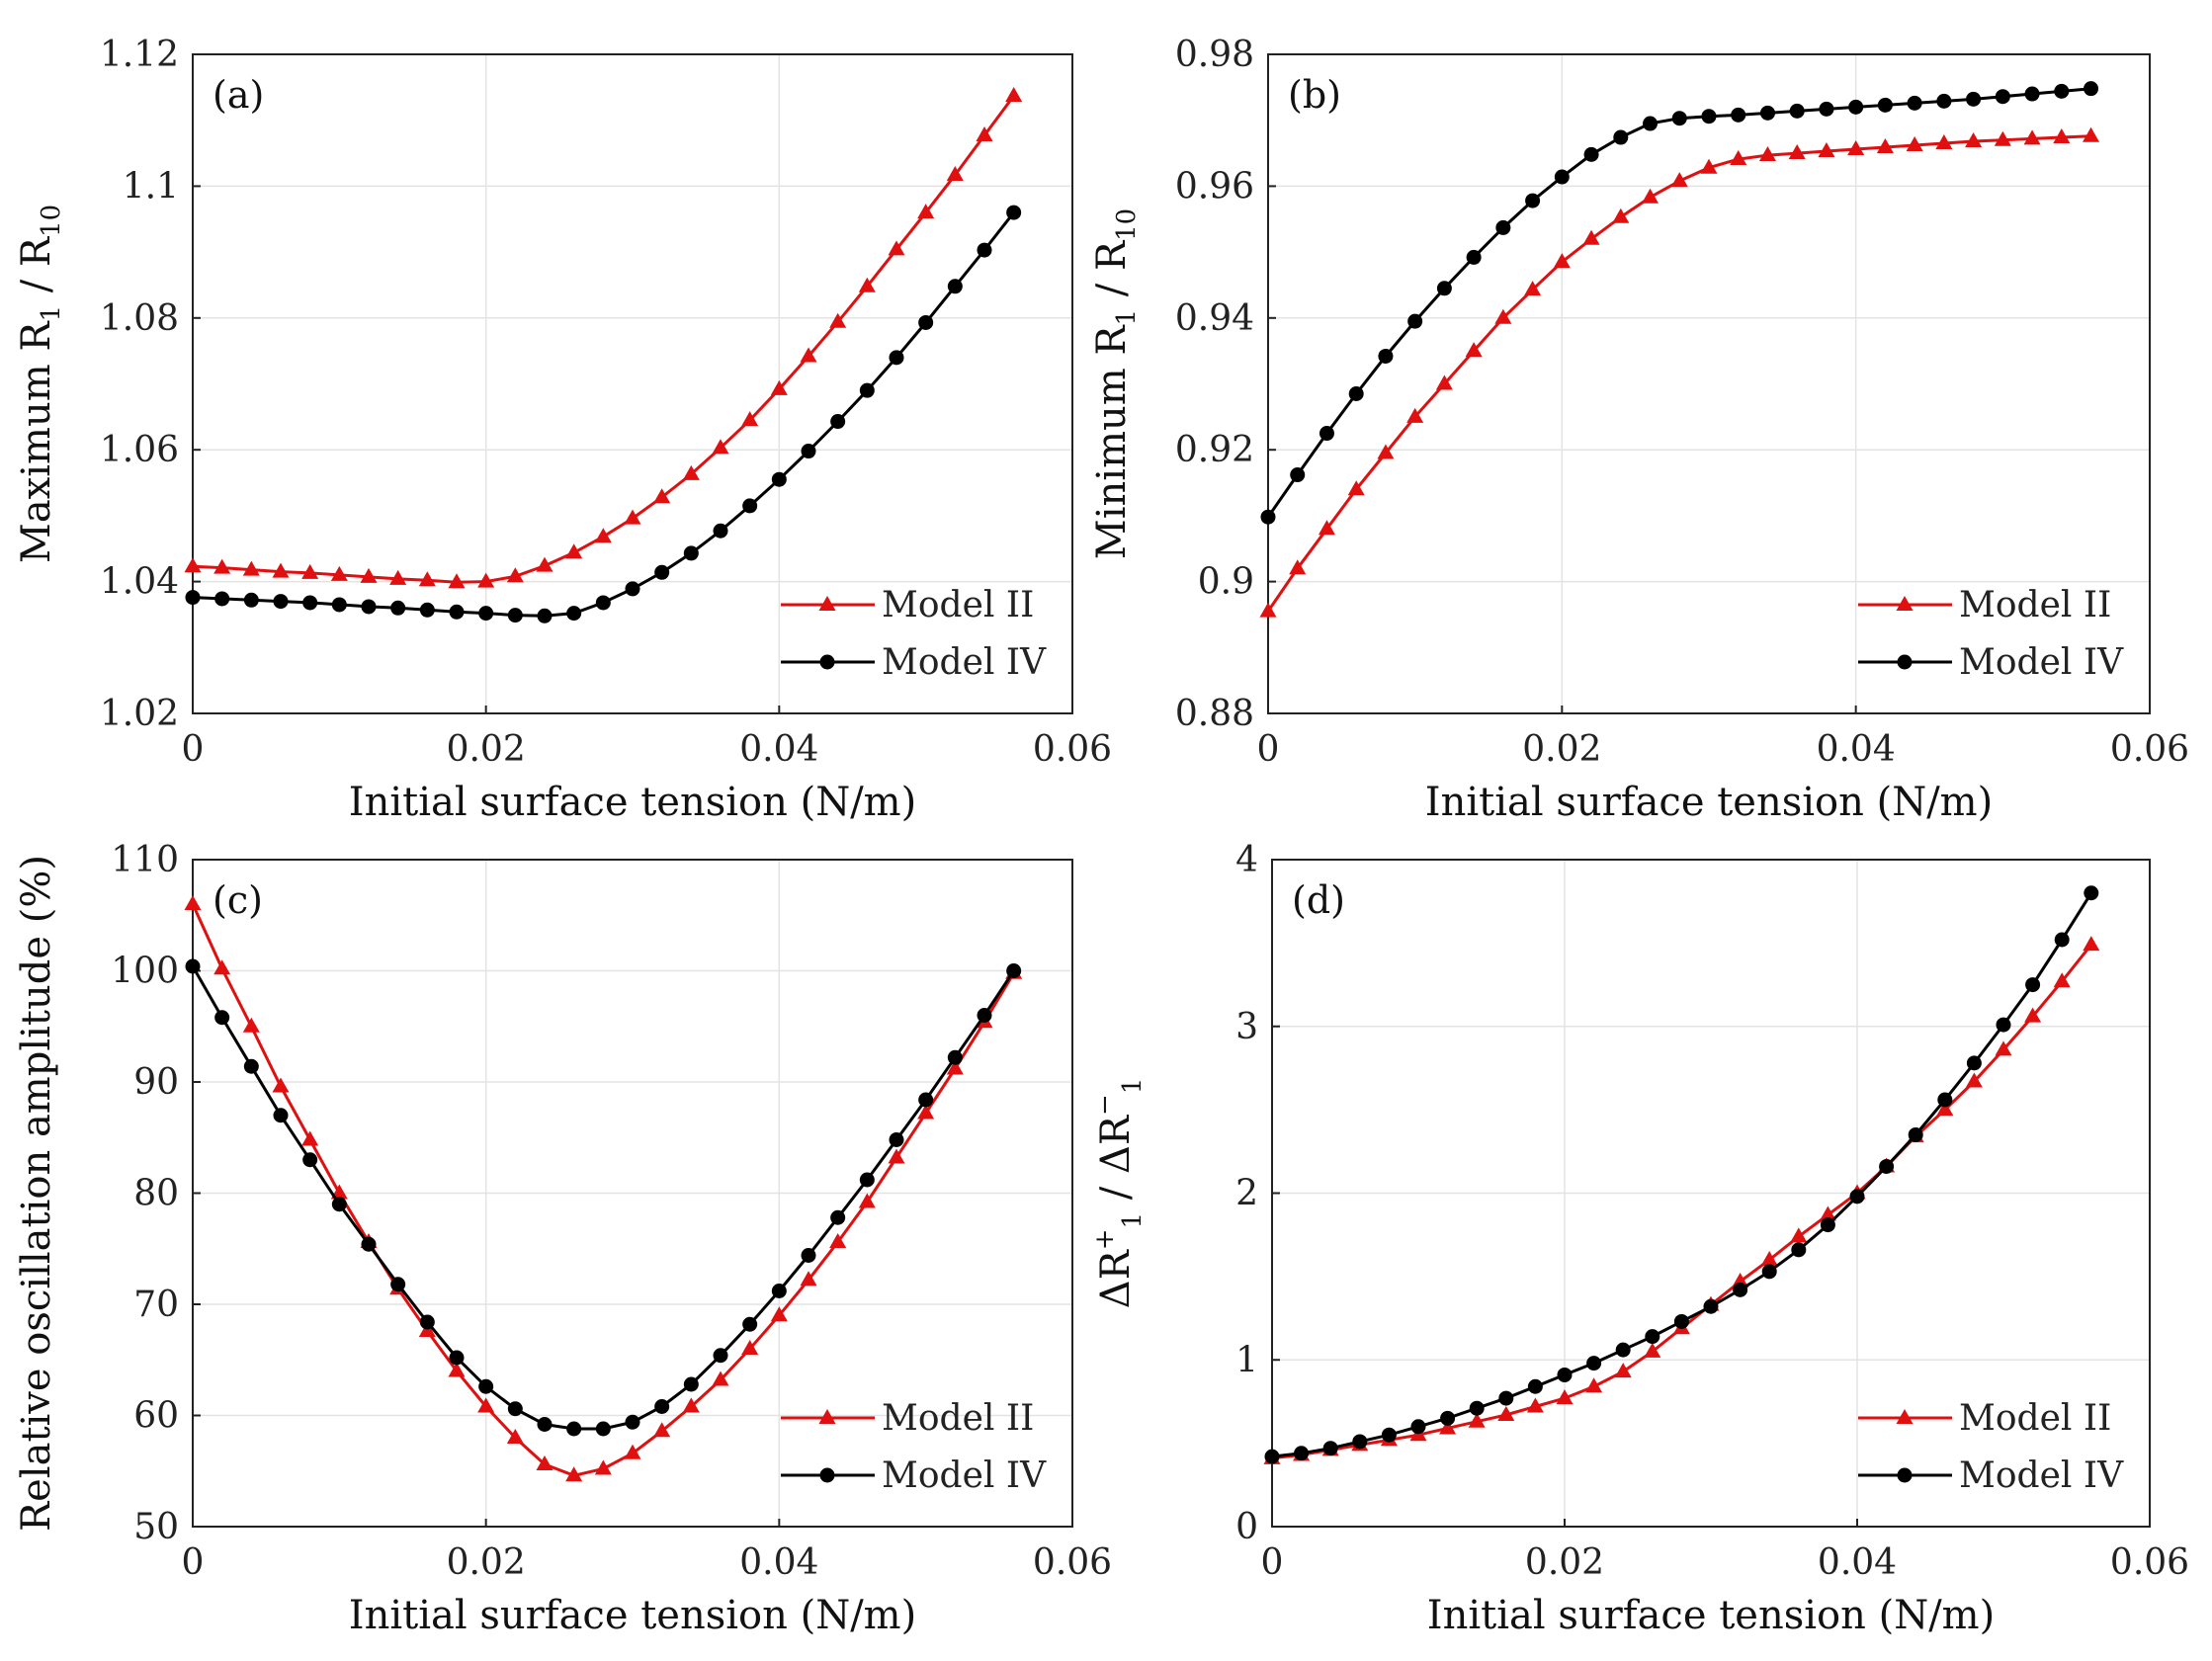 The width and height of the screenshot is (2212, 1661). I want to click on y-tick-label: 70, so click(156, 1305).